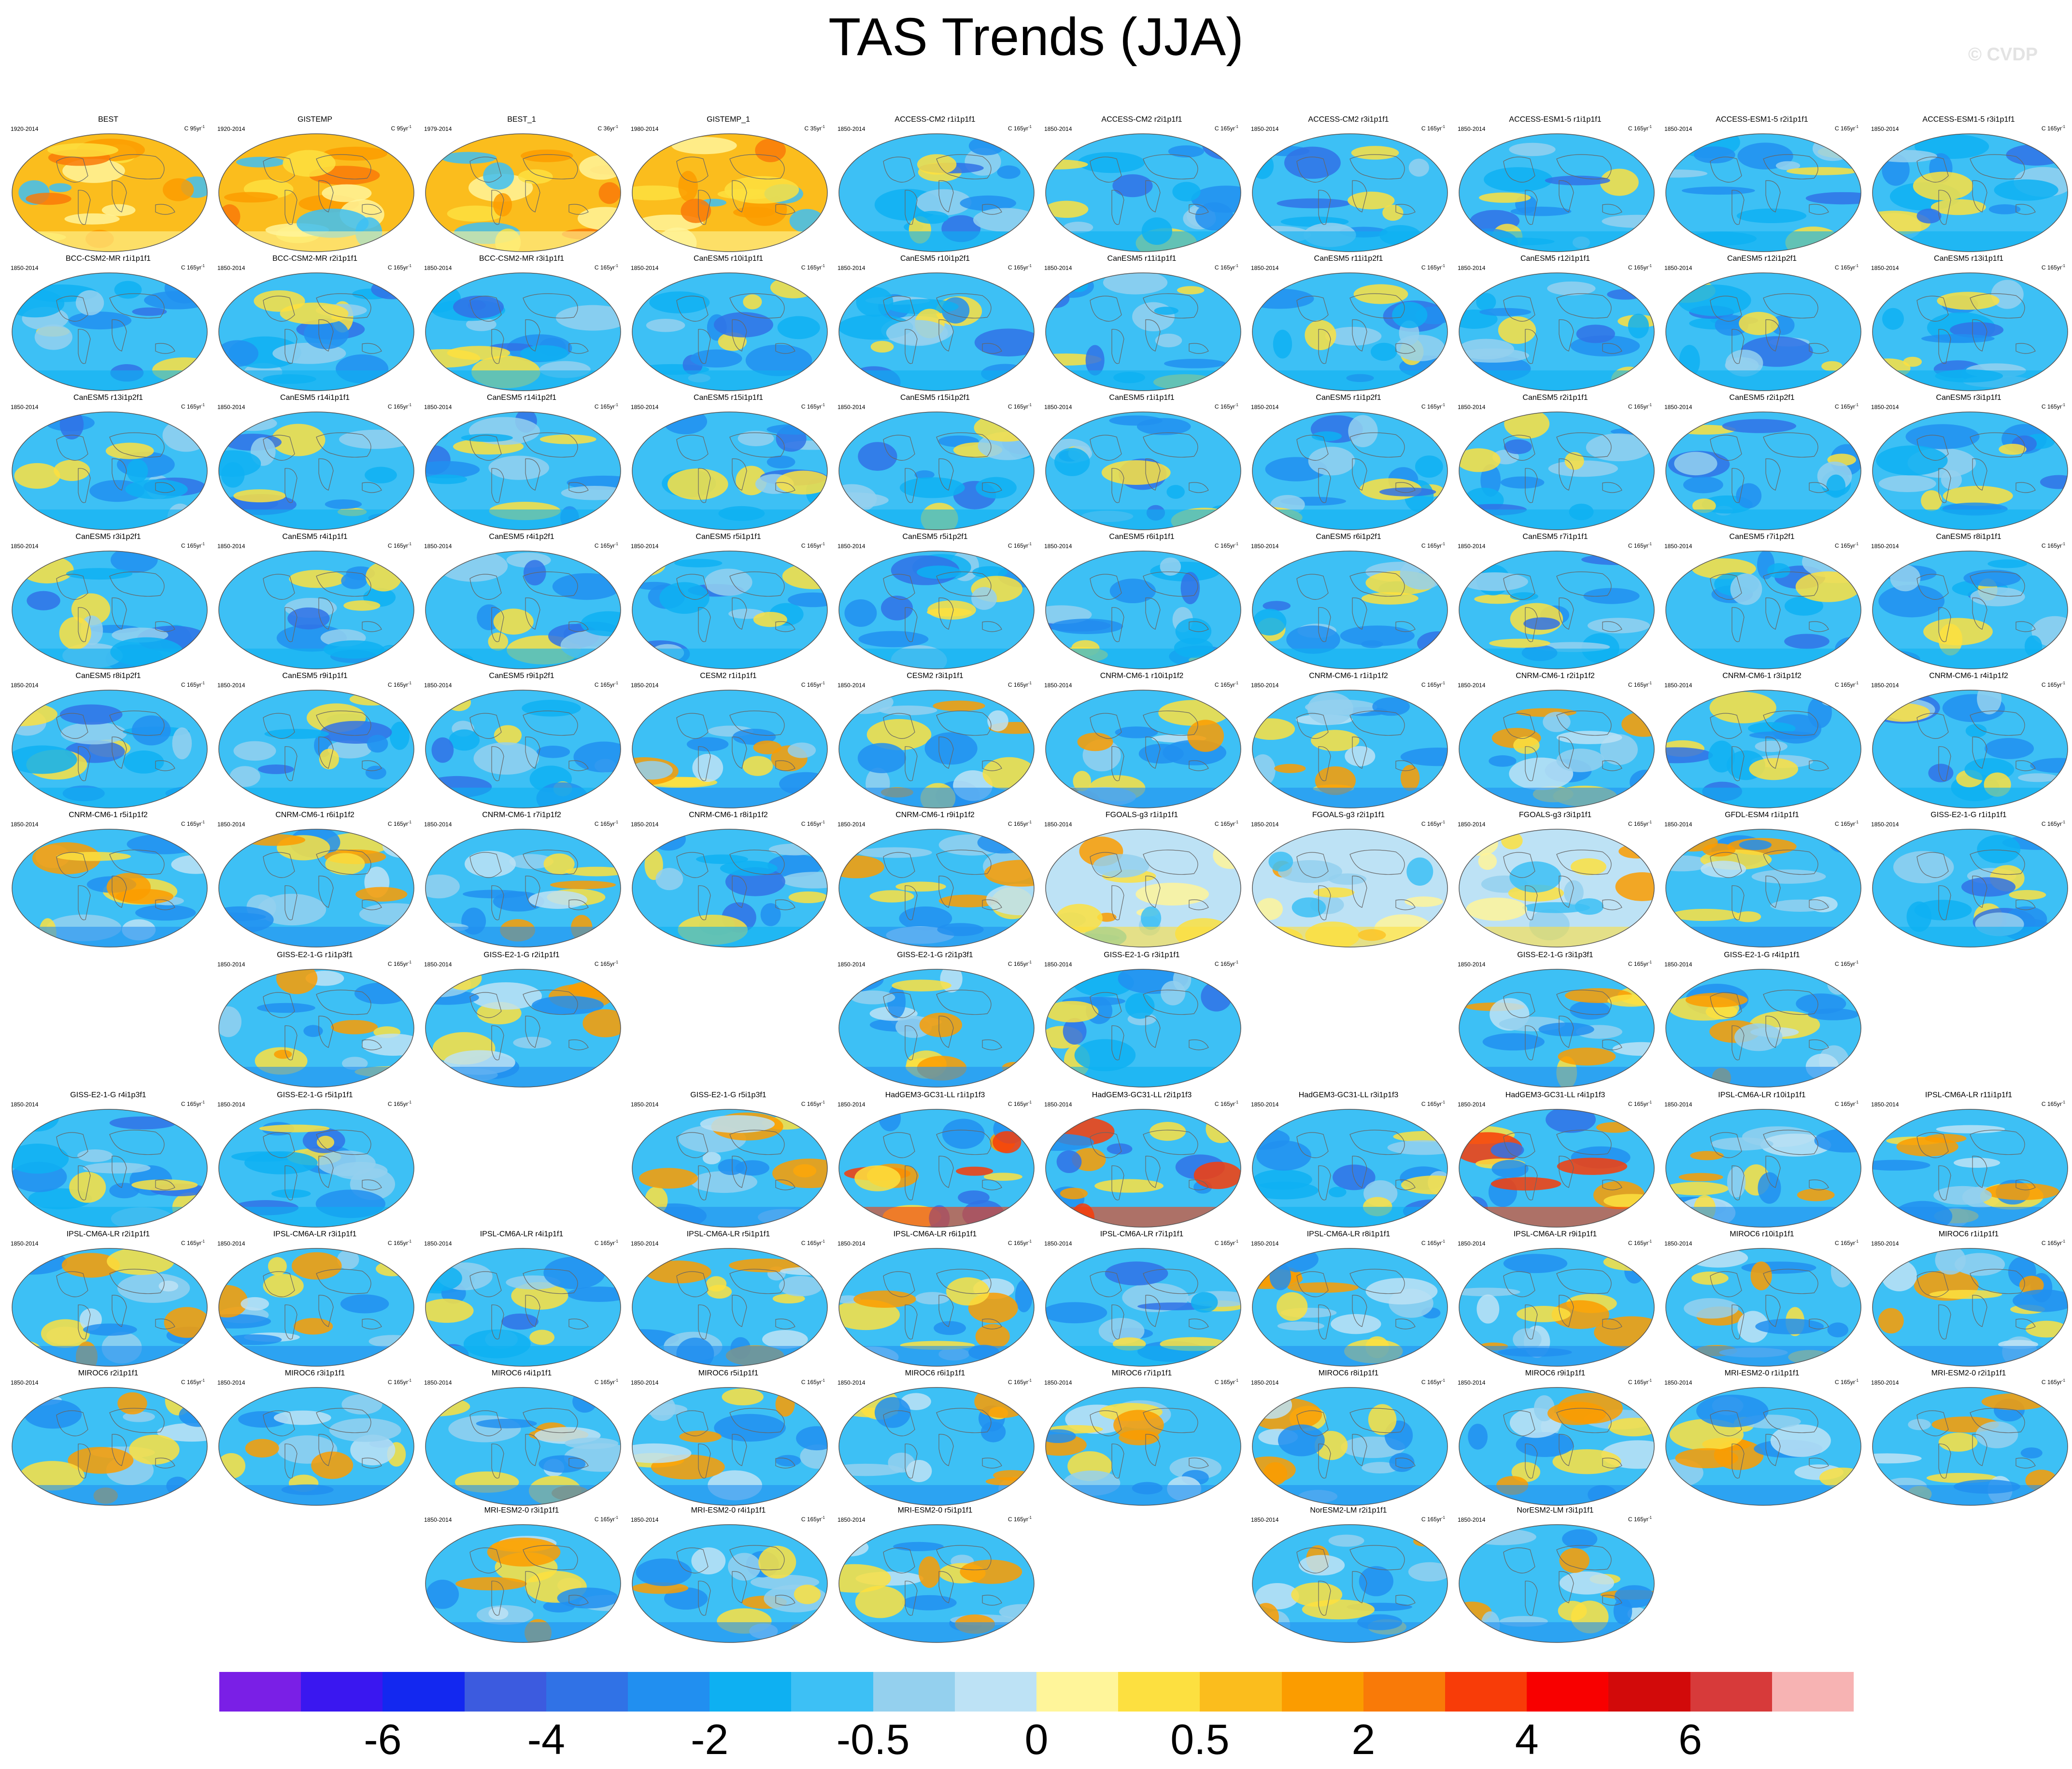 The image size is (2072, 1769). I want to click on panel-title: CanESM5 r6i1p2f1, so click(1348, 537).